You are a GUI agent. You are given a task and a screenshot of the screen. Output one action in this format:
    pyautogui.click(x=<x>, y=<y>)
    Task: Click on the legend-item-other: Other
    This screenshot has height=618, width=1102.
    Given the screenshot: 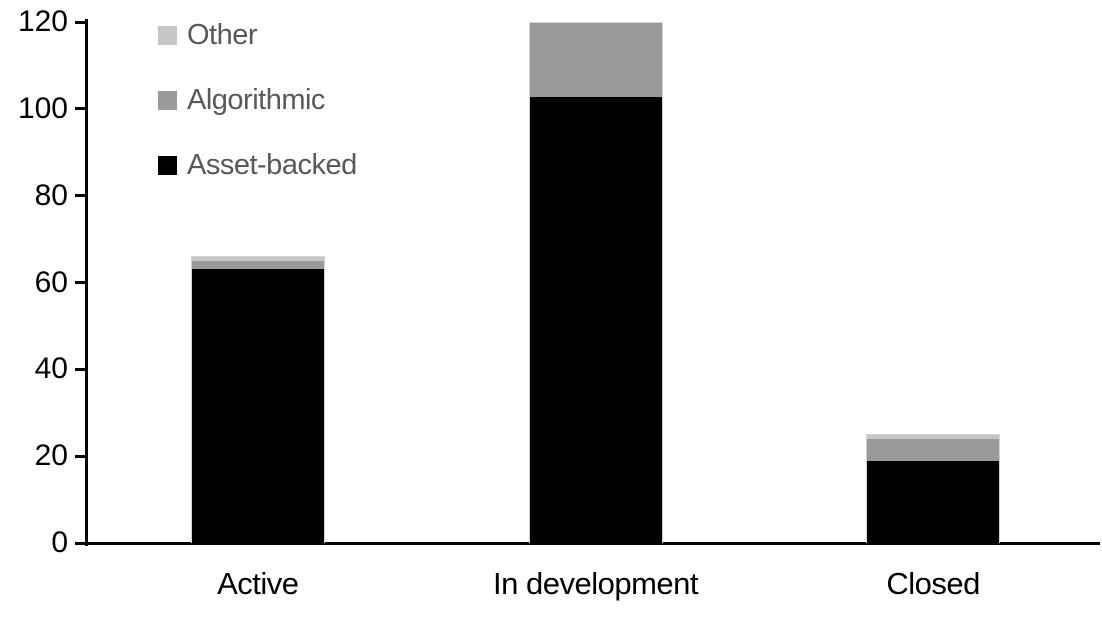 What is the action you would take?
    pyautogui.click(x=257, y=35)
    